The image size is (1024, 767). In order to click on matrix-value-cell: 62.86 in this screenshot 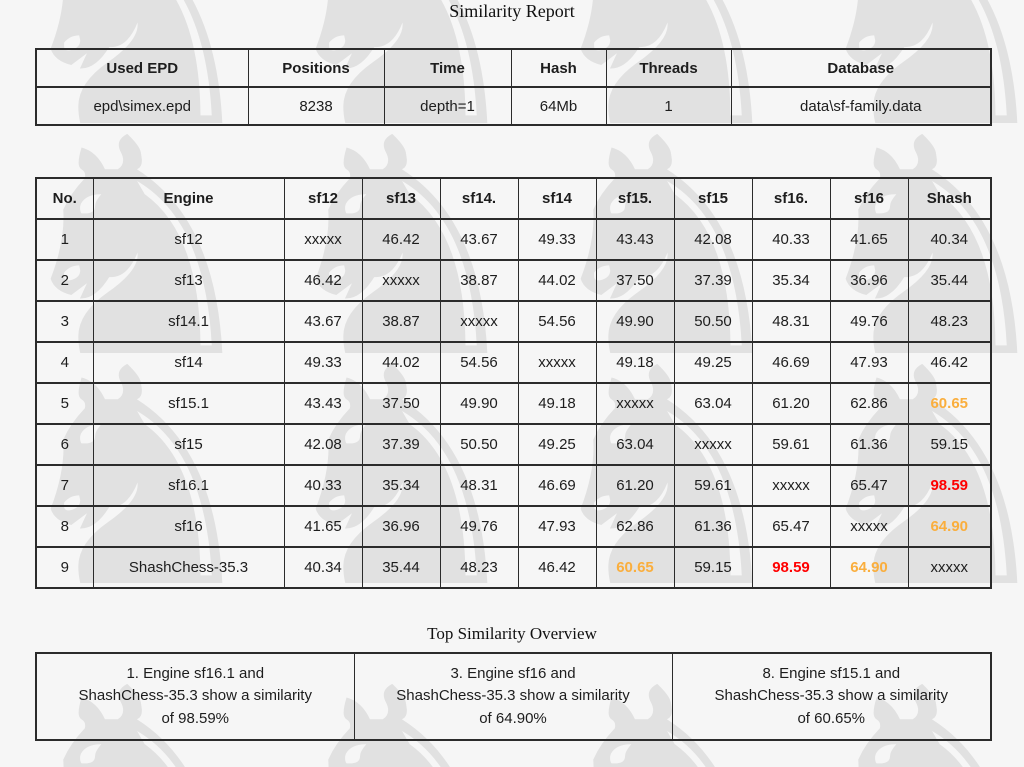, I will do `click(635, 526)`.